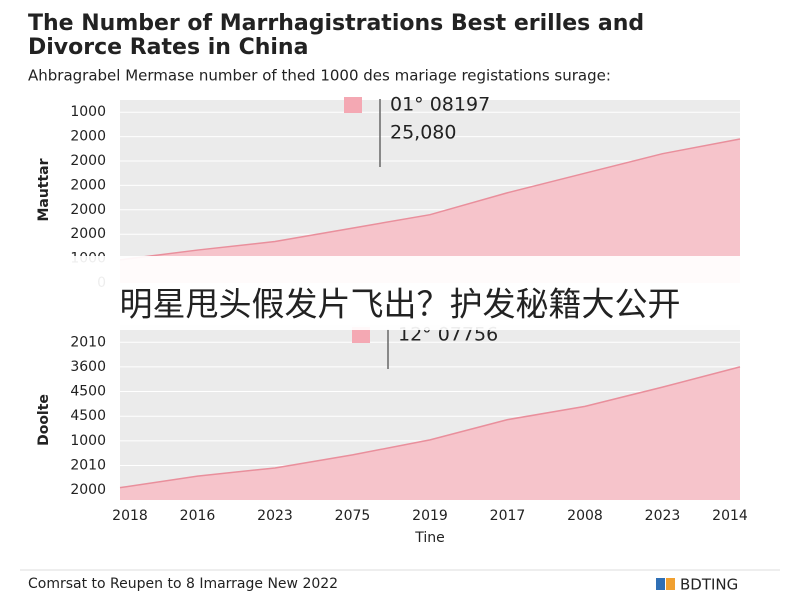 This screenshot has height=600, width=800. Describe the element at coordinates (44, 420) in the screenshot. I see `y-axis-label: Doolte` at that location.